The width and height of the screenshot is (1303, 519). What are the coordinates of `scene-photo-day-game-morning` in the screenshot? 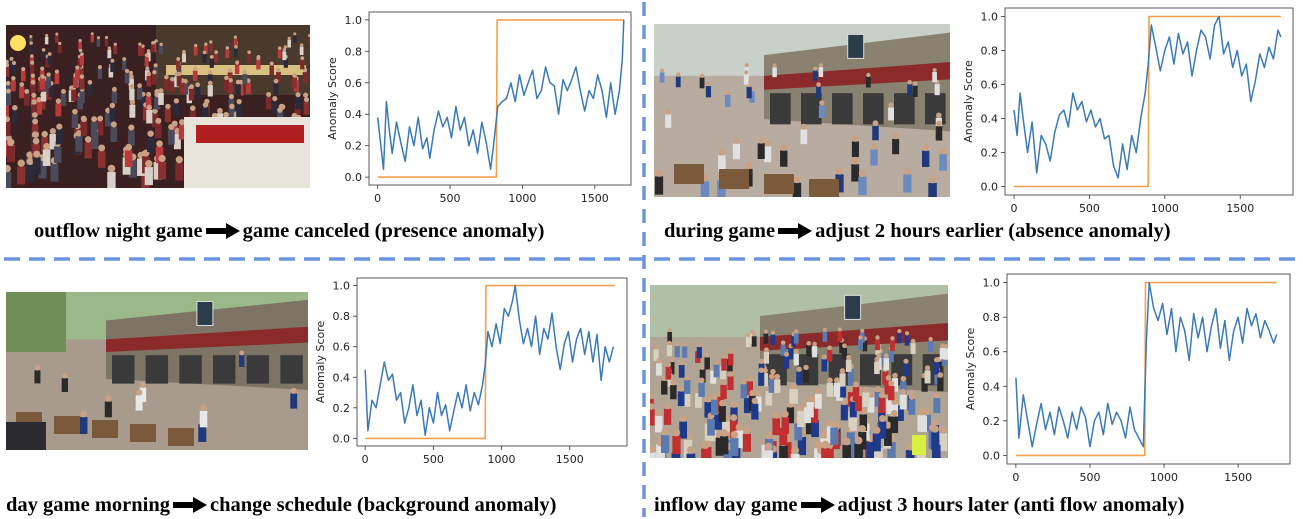 It's located at (157, 371).